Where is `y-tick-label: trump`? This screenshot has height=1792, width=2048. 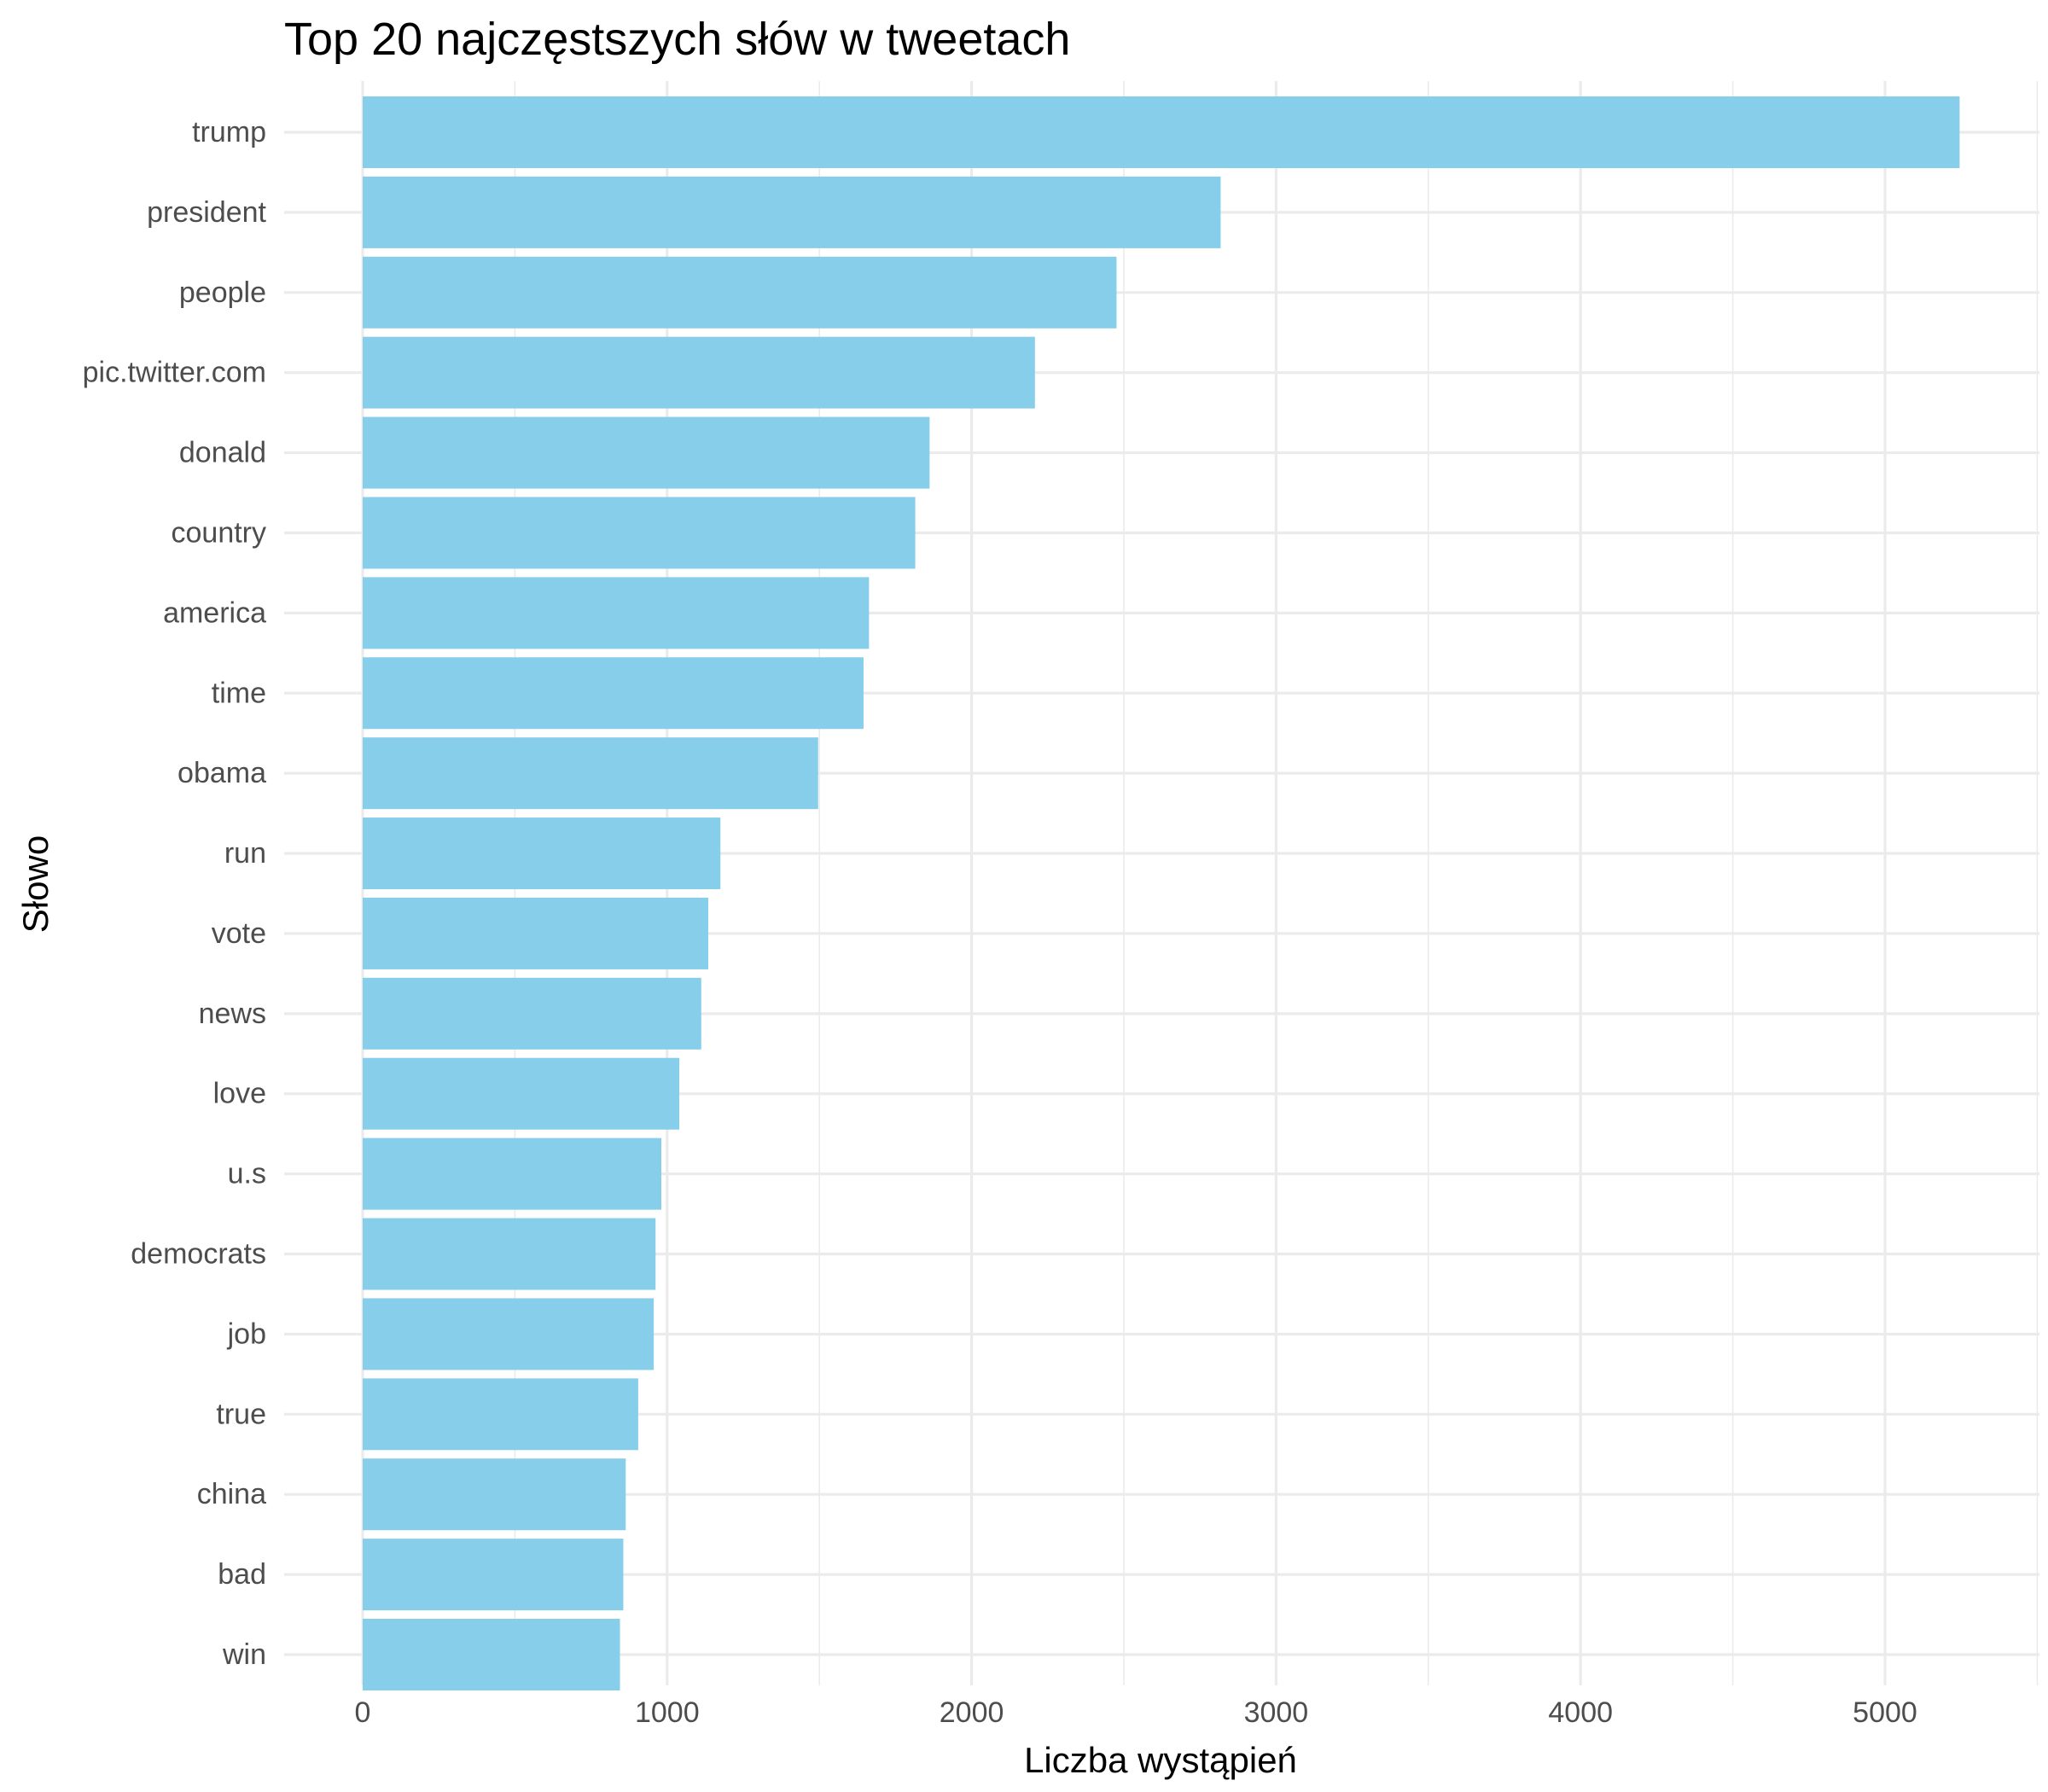 y-tick-label: trump is located at coordinates (229, 132).